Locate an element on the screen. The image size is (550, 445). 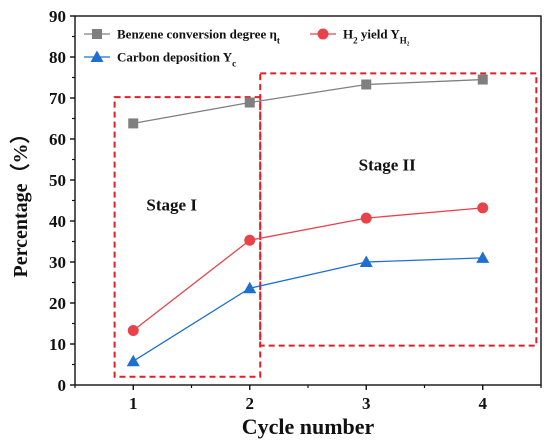
legend-entry: Carbon deposition Yc is located at coordinates (160, 59).